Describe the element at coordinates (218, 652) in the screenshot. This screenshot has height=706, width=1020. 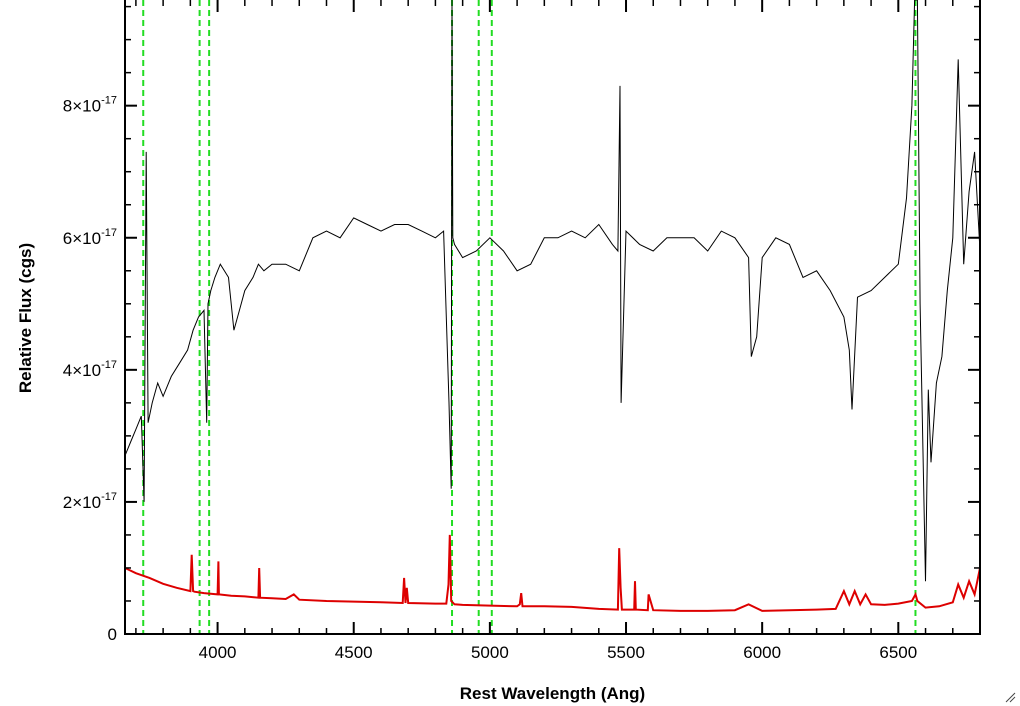
I see `x-tick-label: 4000` at that location.